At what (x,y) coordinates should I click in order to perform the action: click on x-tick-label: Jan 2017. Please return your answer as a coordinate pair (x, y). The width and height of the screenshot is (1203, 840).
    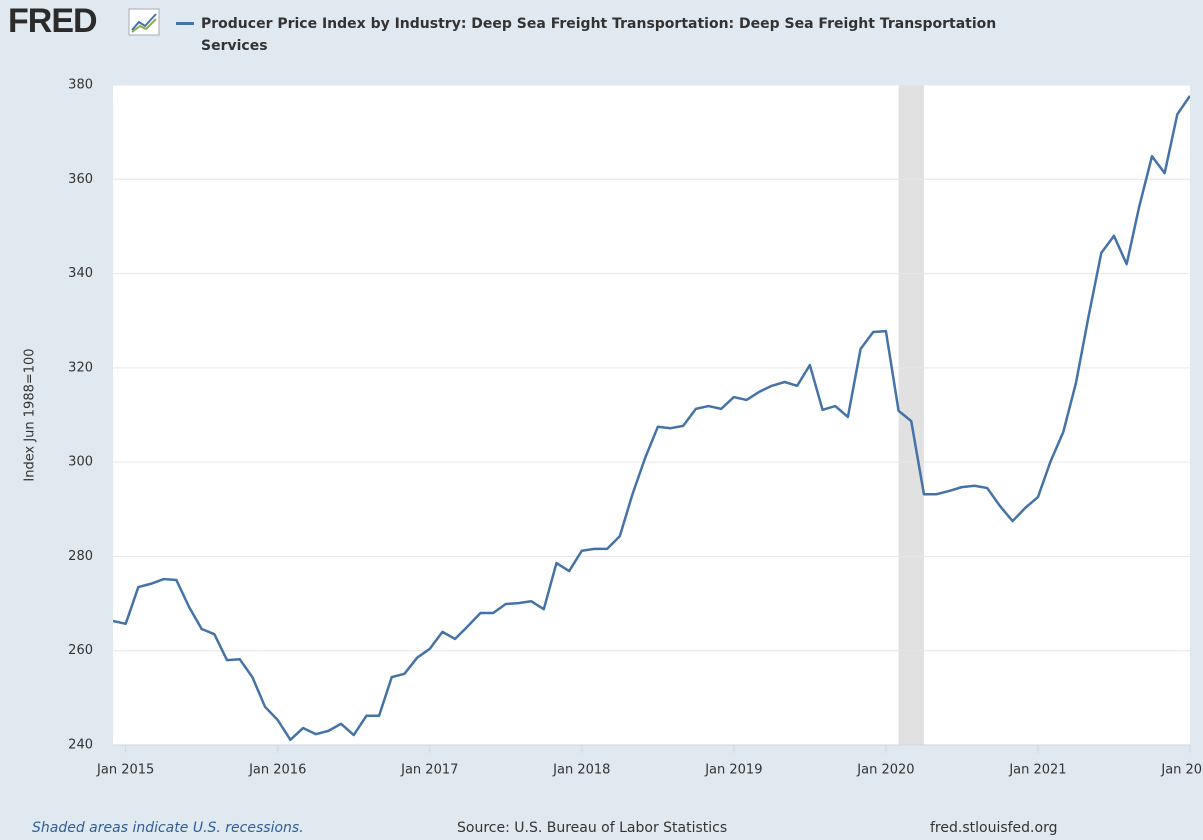
    Looking at the image, I should click on (429, 770).